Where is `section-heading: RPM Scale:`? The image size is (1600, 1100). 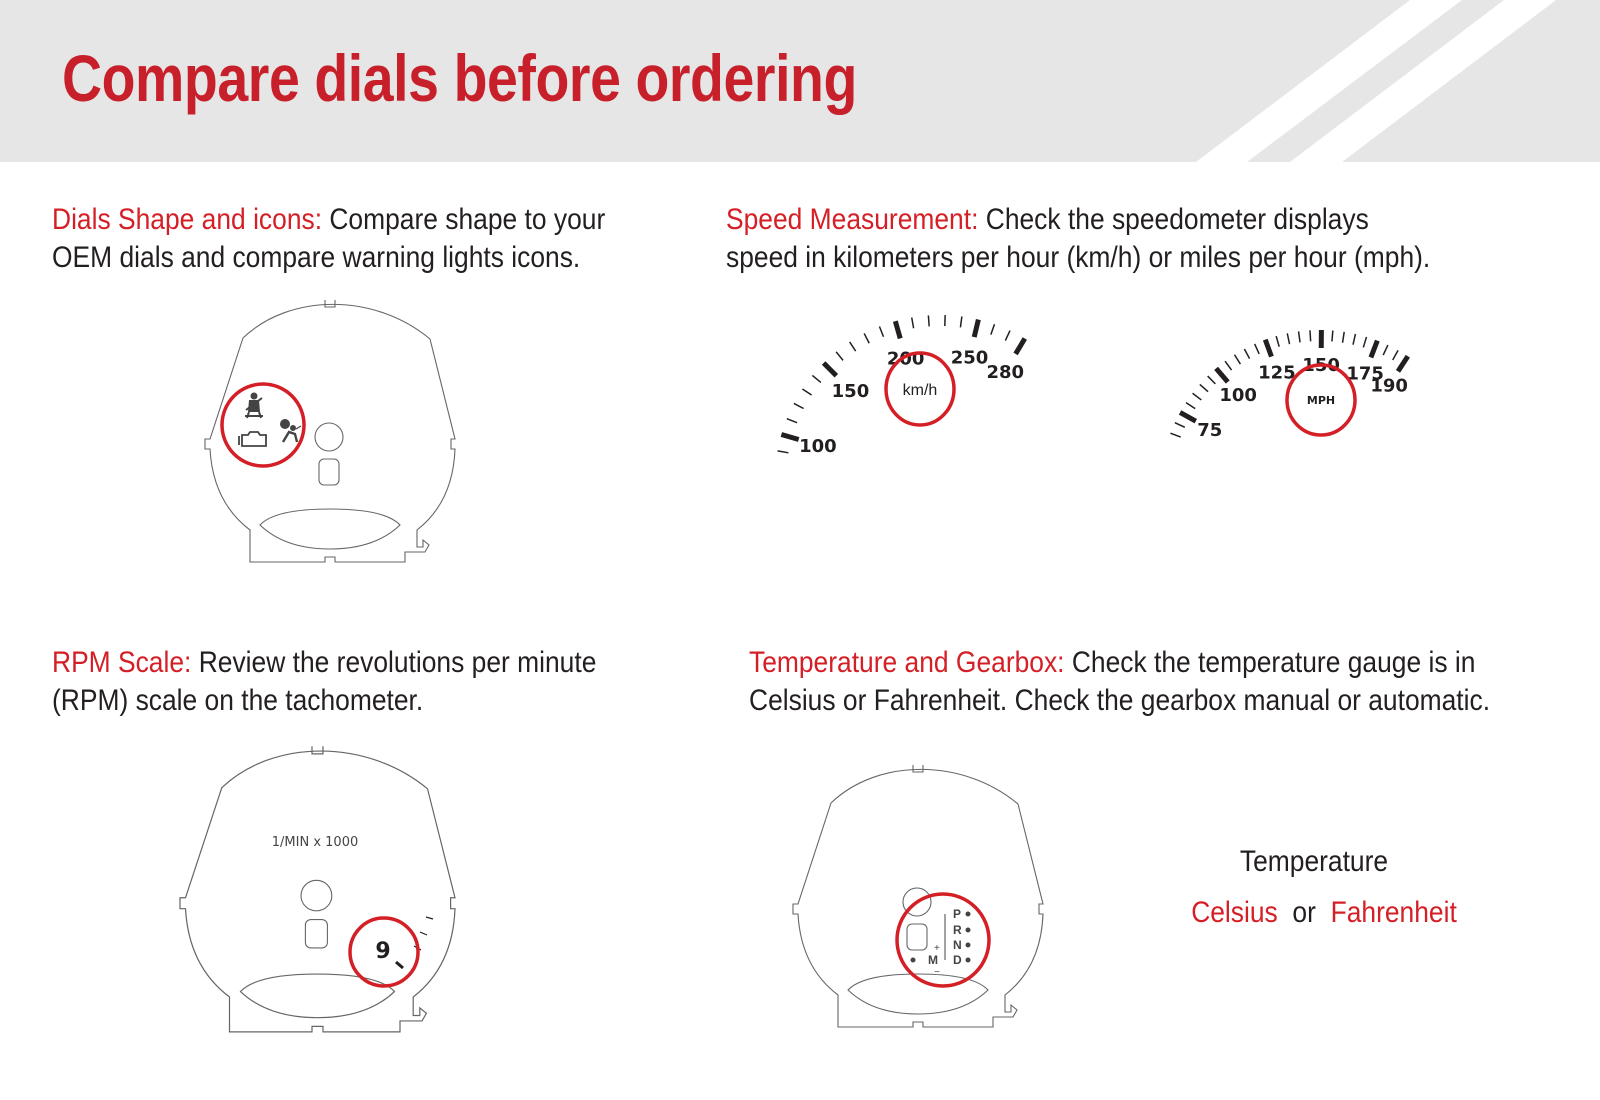 section-heading: RPM Scale: is located at coordinates (122, 662).